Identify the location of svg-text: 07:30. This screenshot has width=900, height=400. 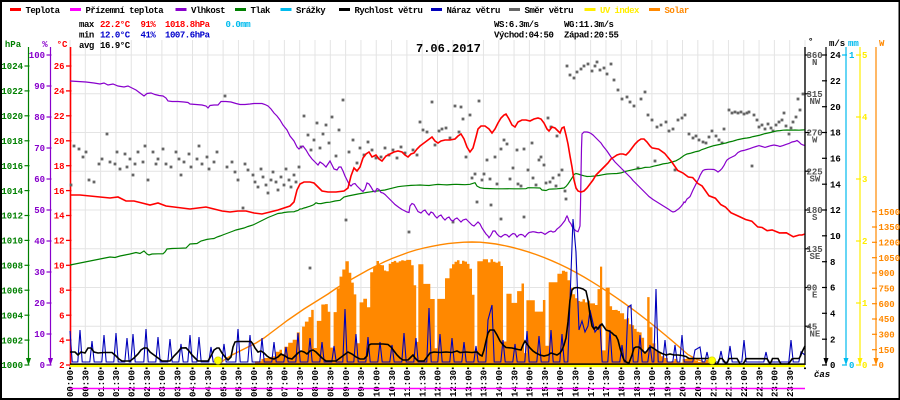
(301, 383).